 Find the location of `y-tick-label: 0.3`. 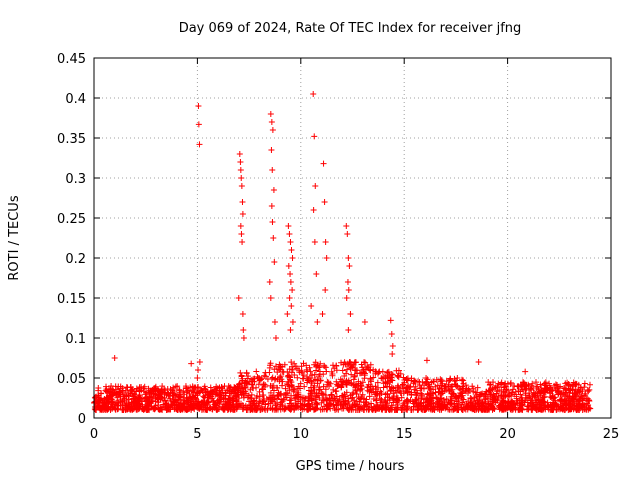

y-tick-label: 0.3 is located at coordinates (75, 179).